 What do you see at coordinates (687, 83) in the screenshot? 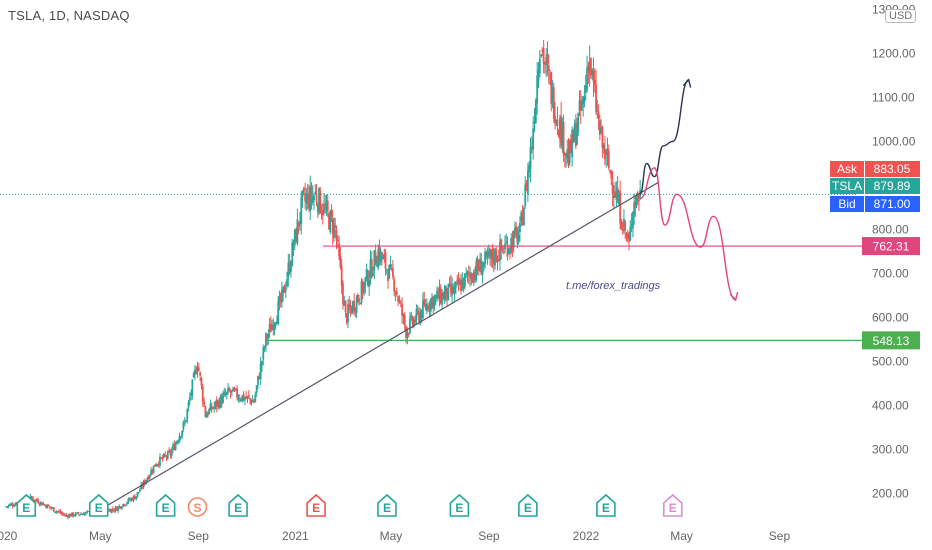
I see `forecast-bullish-arrowhead` at bounding box center [687, 83].